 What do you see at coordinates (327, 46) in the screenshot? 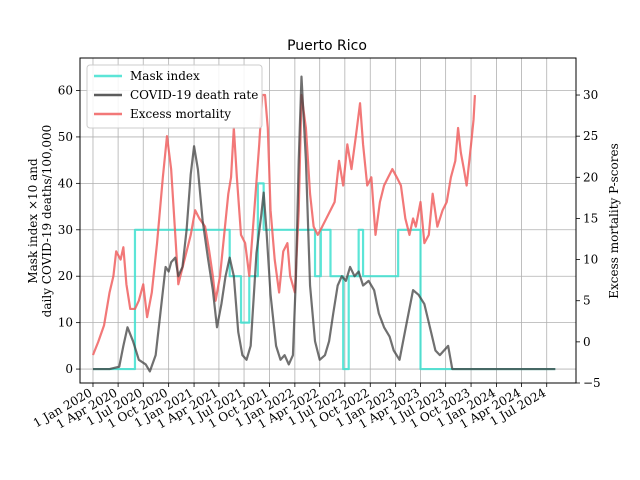
I see `chart-title: Puerto Rico` at bounding box center [327, 46].